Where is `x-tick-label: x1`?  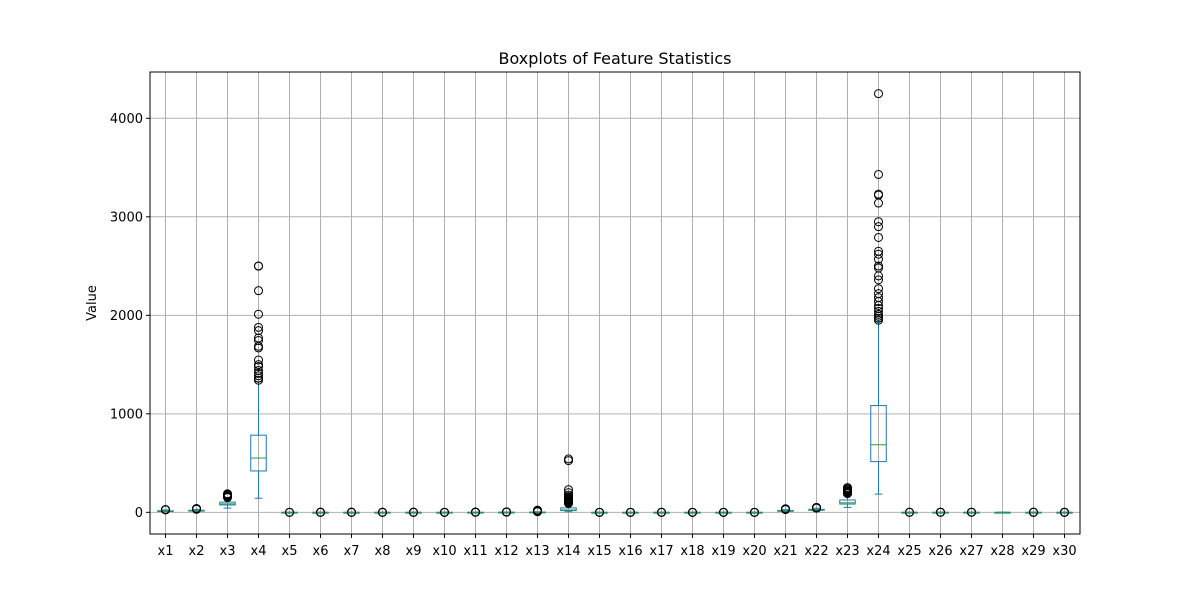 x-tick-label: x1 is located at coordinates (166, 551).